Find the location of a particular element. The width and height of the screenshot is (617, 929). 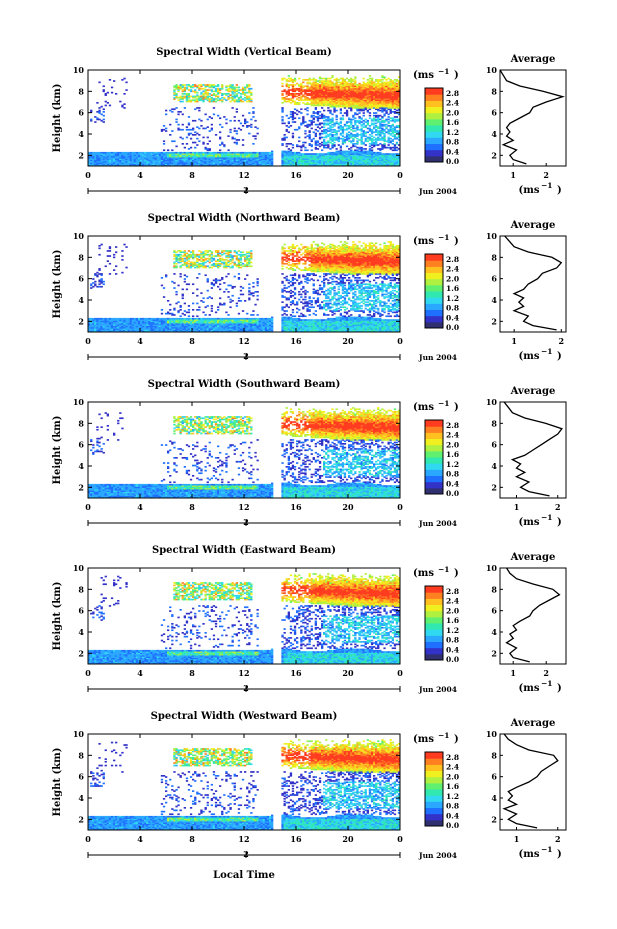

heatmap-cells is located at coordinates (244, 785).